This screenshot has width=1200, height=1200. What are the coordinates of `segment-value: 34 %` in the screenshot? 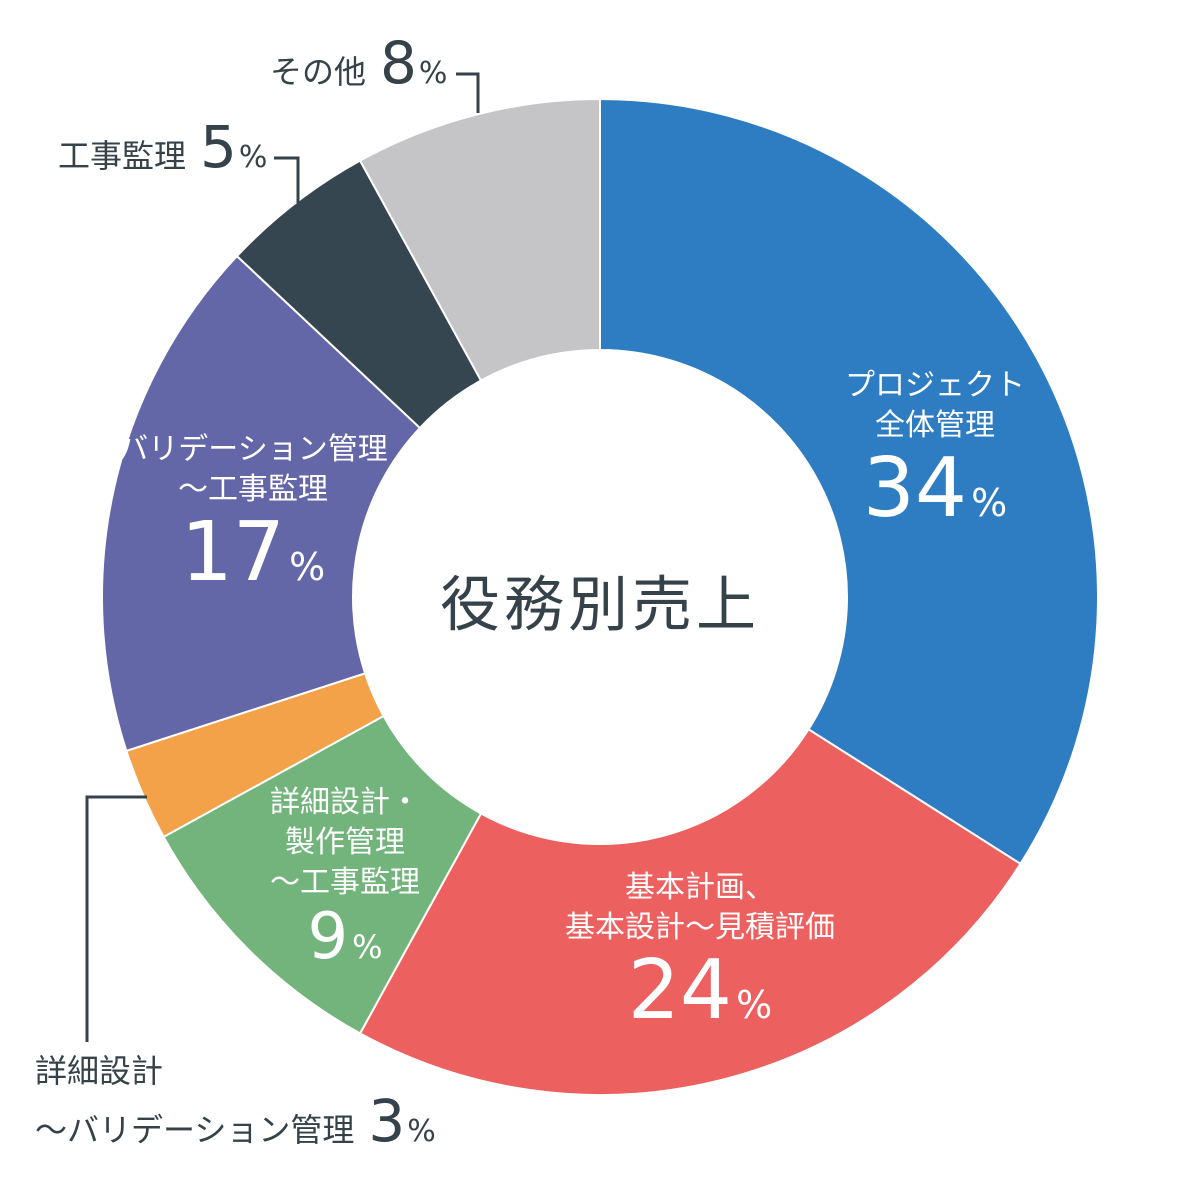 It's located at (935, 489).